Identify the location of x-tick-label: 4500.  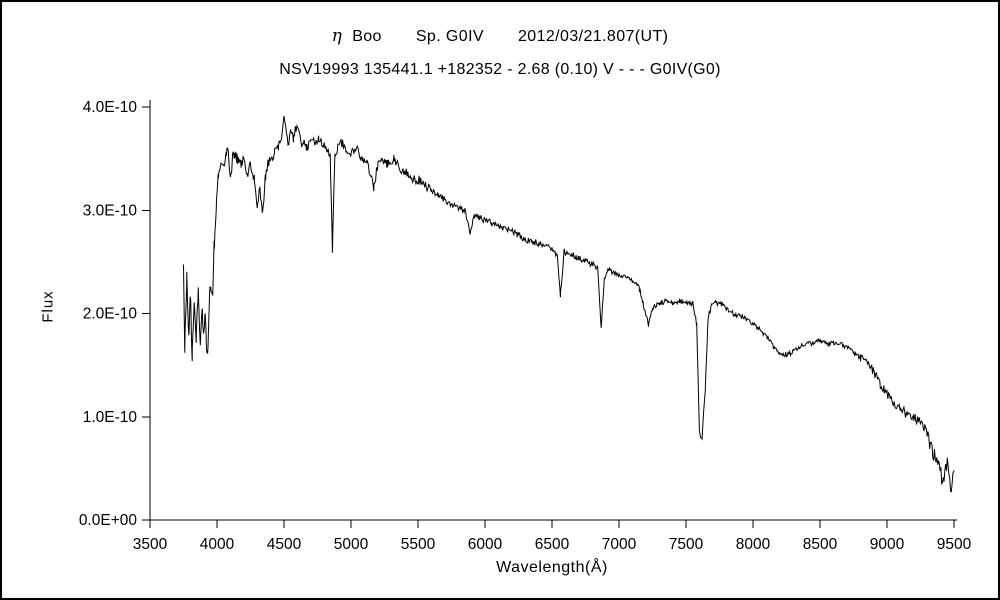
(284, 544).